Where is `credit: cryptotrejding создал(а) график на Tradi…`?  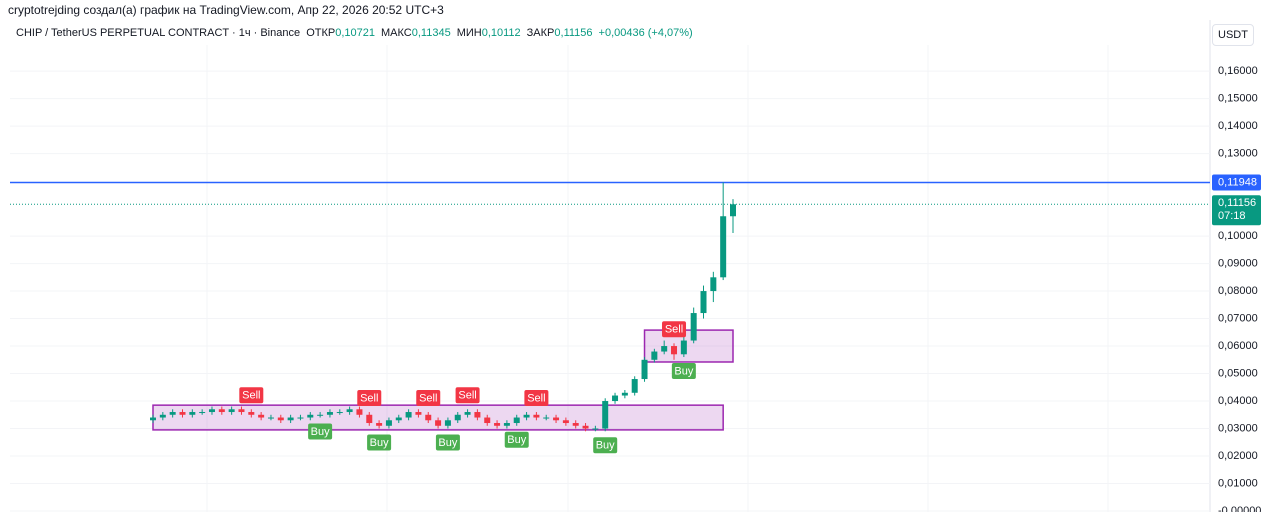 credit: cryptotrejding создал(а) график на Tradi… is located at coordinates (226, 10).